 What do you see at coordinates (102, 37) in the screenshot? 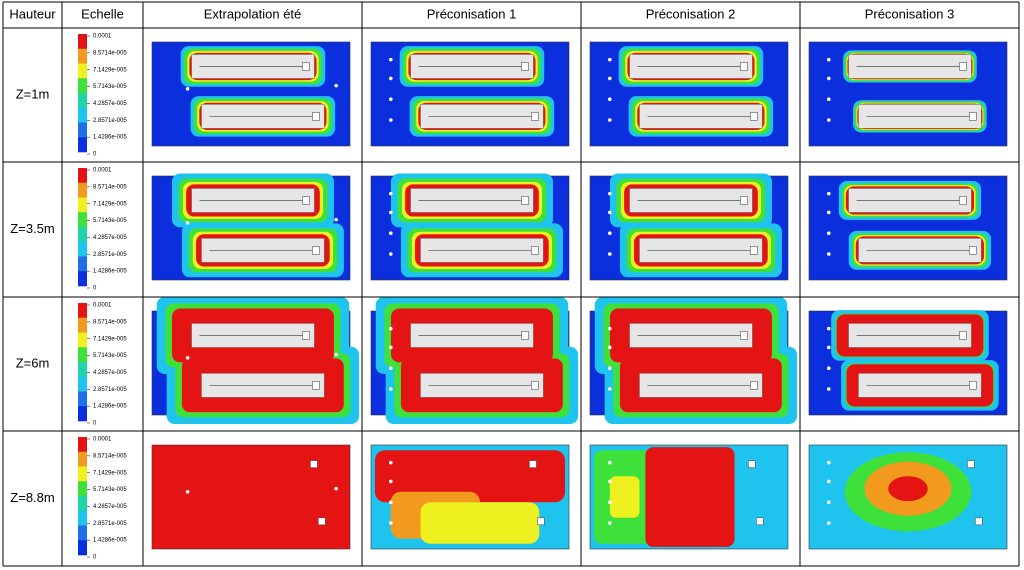
I see `scale-label: 0.0001` at bounding box center [102, 37].